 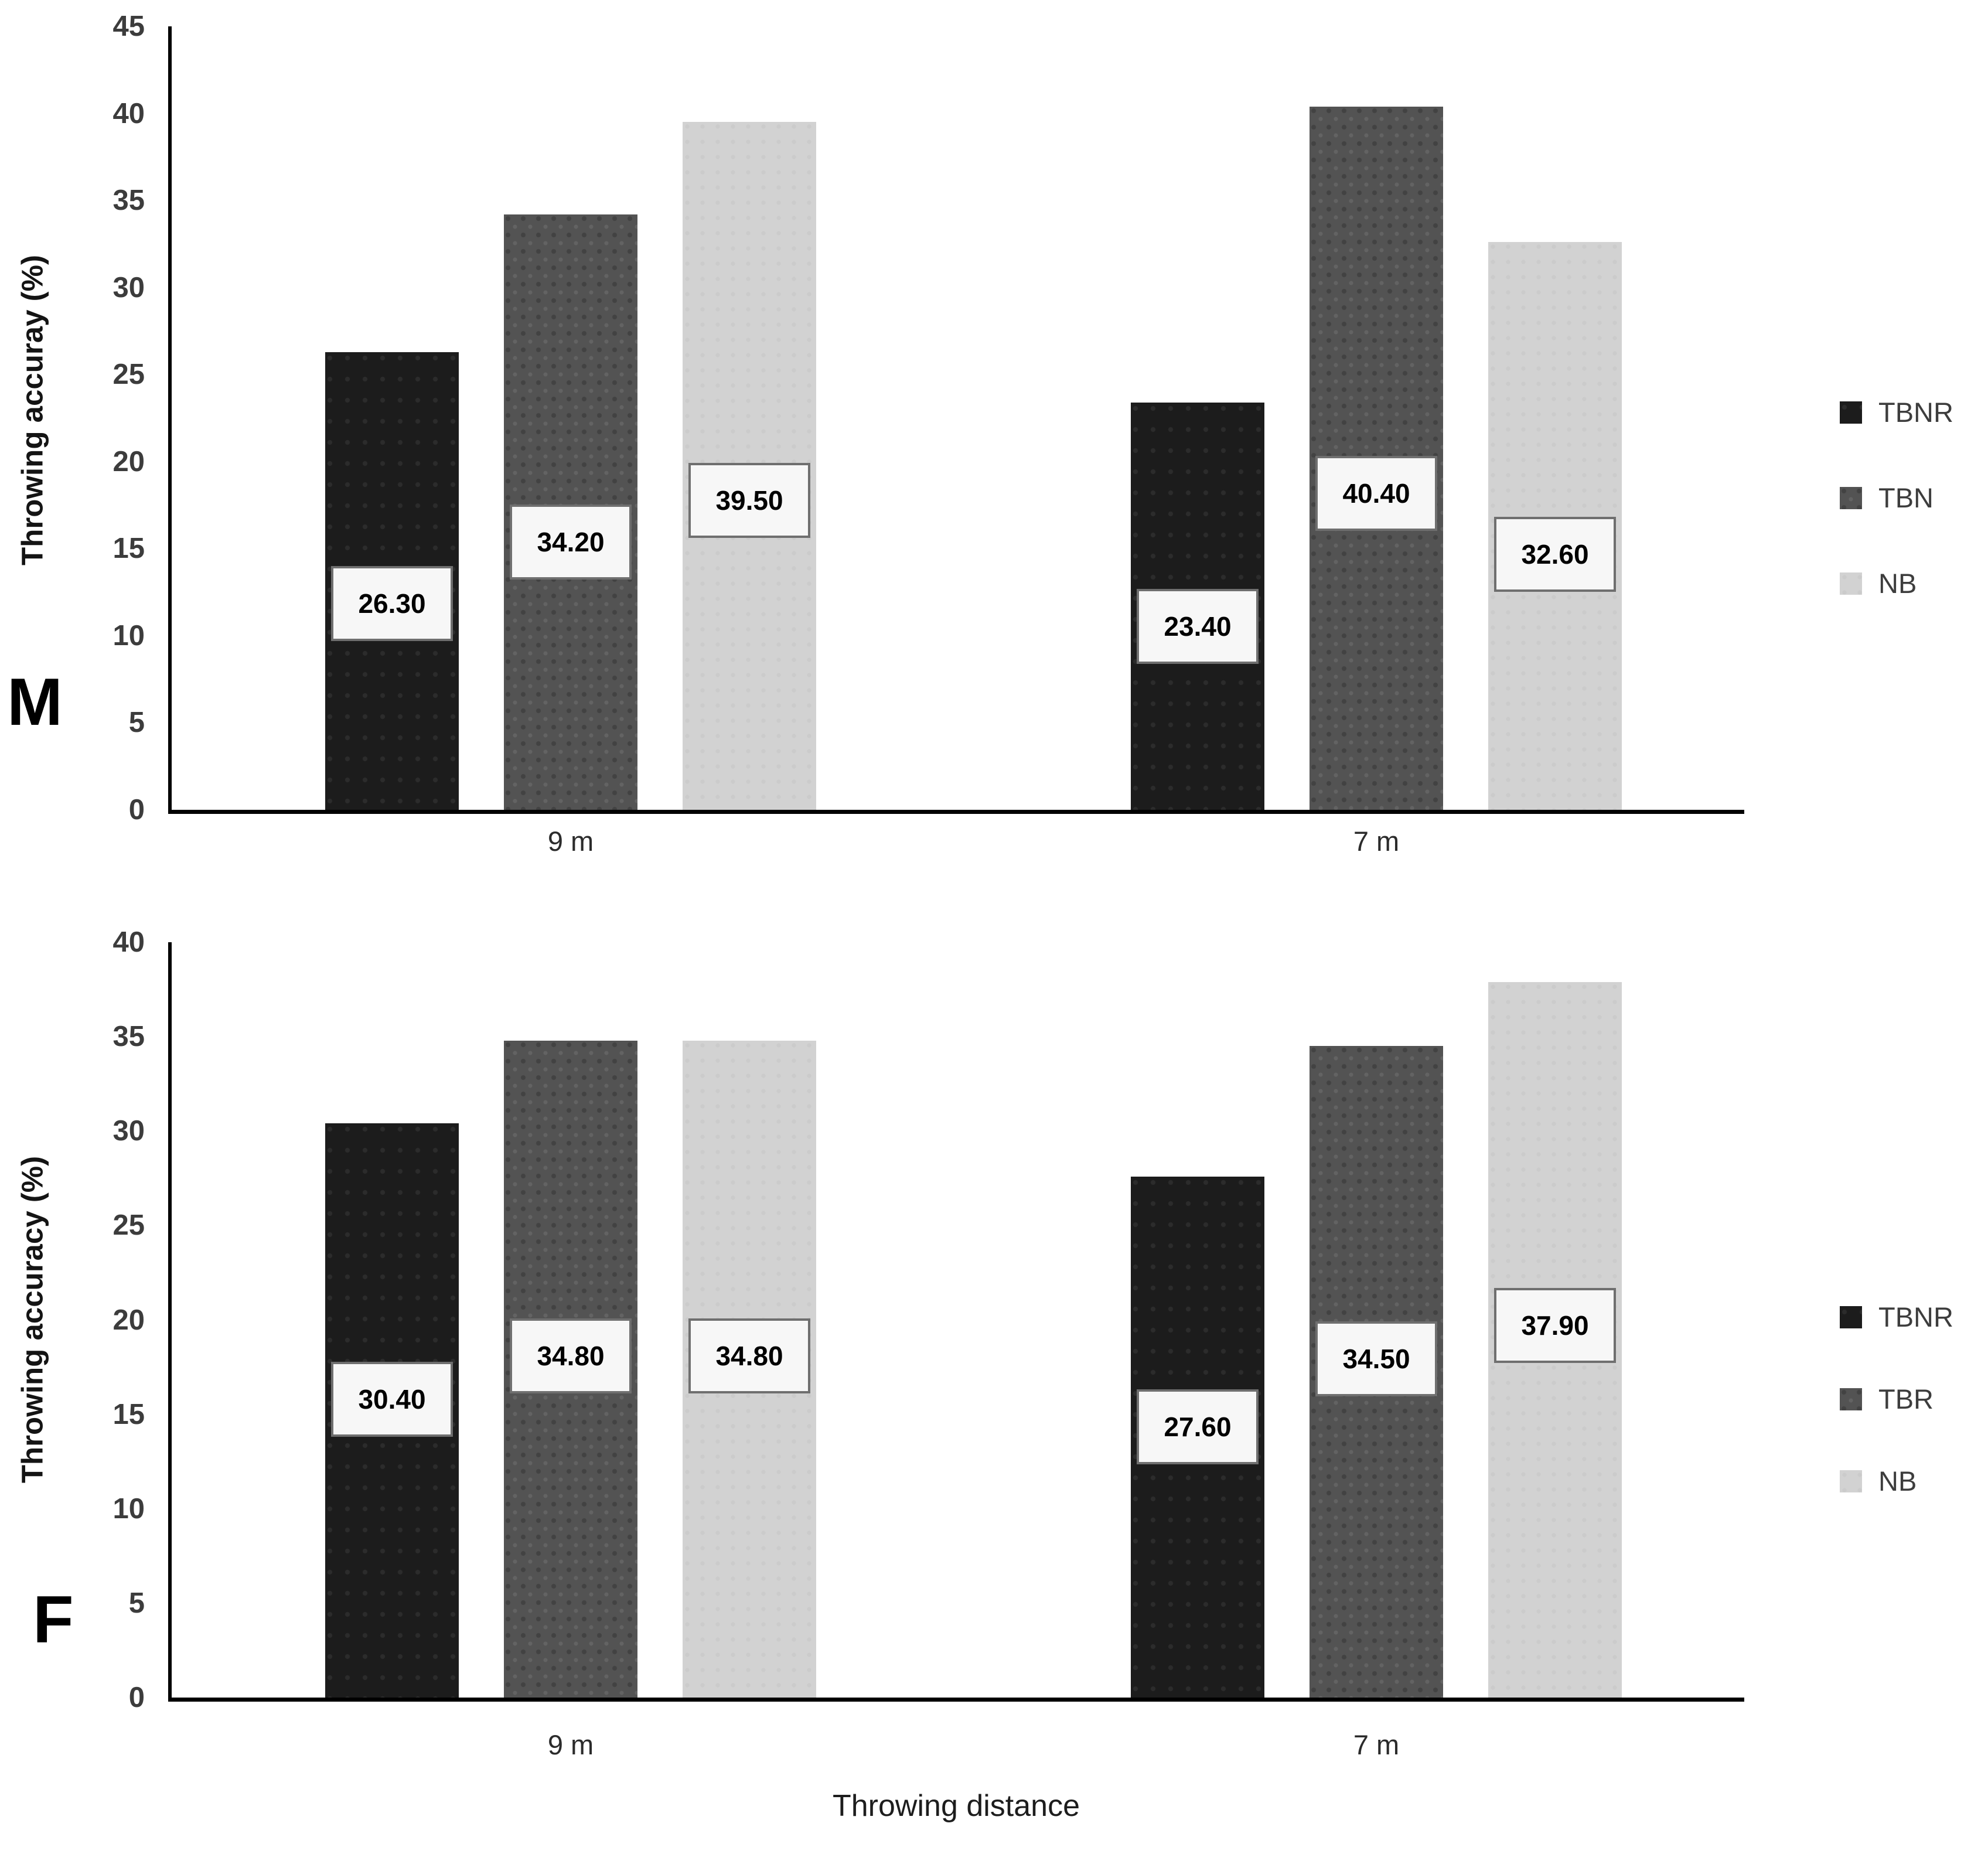 I want to click on legend-swatch-f-tbr, so click(x=1851, y=1399).